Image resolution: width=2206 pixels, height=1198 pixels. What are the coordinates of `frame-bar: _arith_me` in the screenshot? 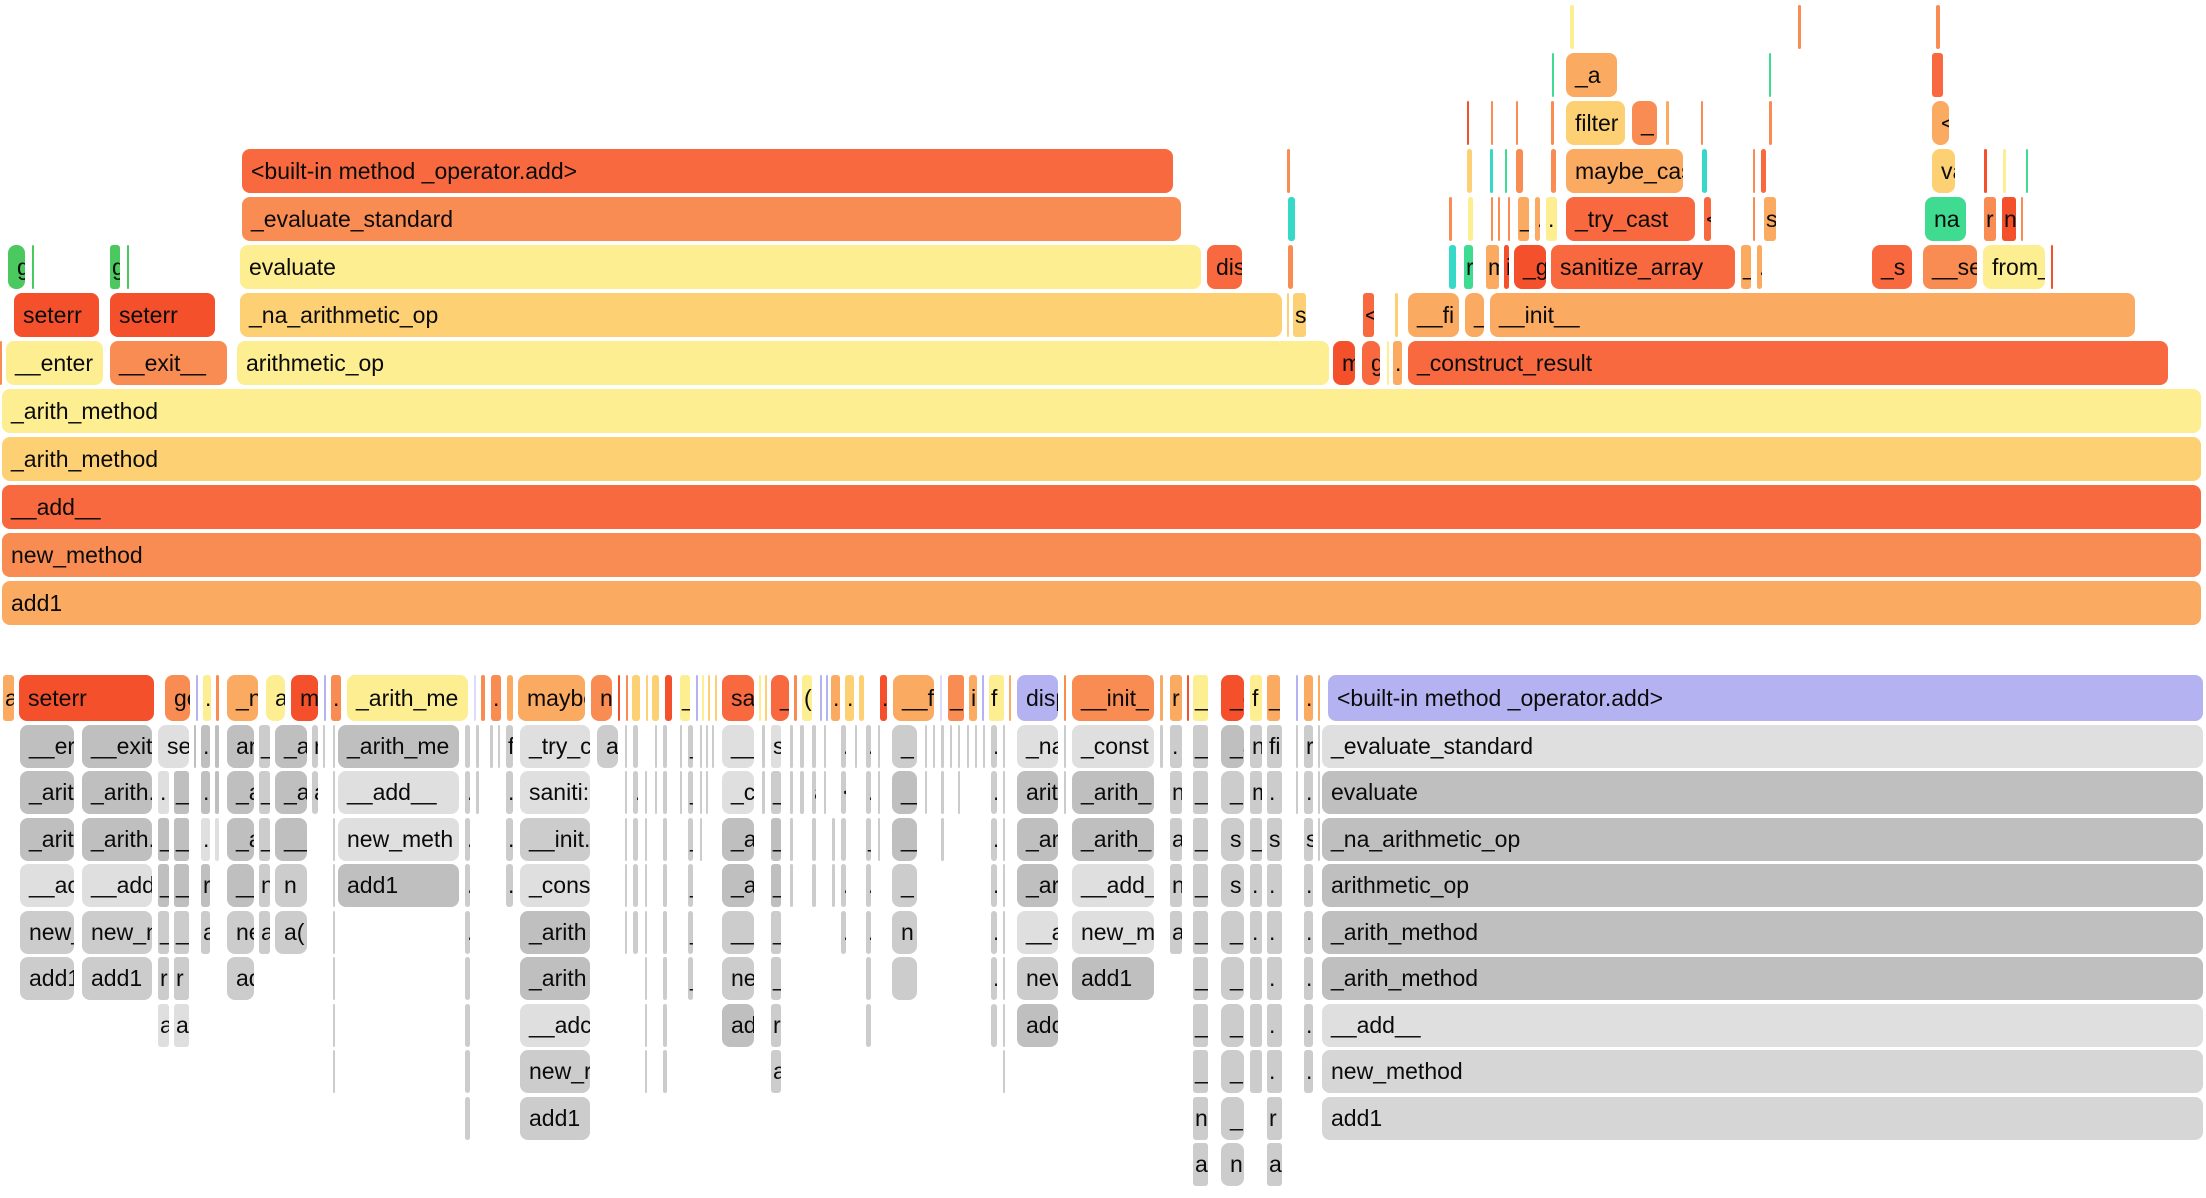 It's located at (398, 746).